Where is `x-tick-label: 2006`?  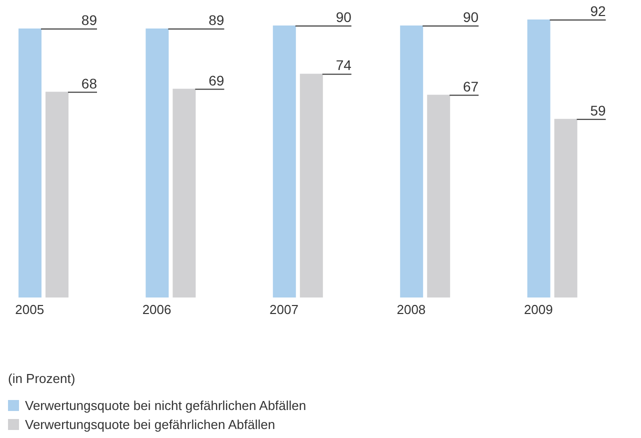
x-tick-label: 2006 is located at coordinates (157, 310).